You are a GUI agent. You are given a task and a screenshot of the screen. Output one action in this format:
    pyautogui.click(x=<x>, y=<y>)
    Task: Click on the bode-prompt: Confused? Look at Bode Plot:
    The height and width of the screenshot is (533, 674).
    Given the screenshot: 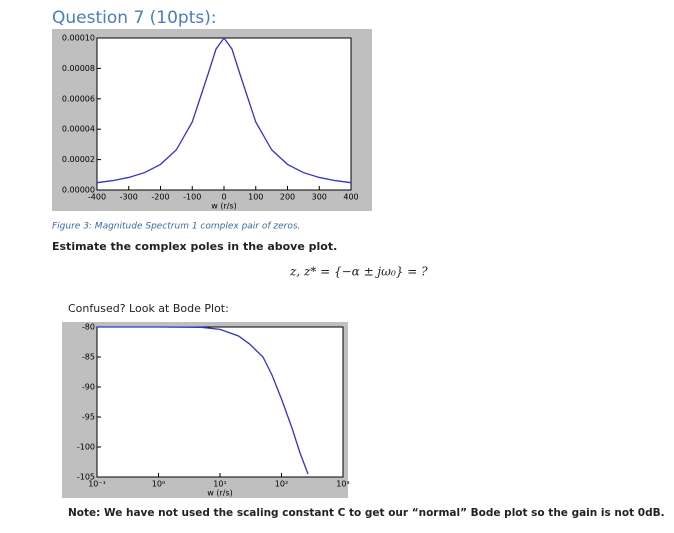 What is the action you would take?
    pyautogui.click(x=148, y=308)
    